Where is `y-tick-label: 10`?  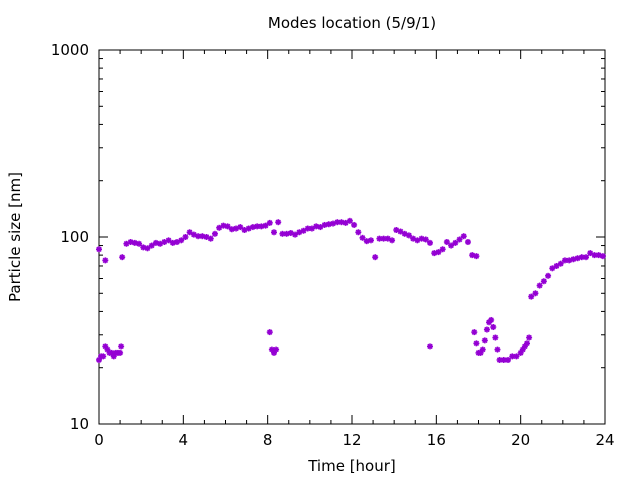 y-tick-label: 10 is located at coordinates (79, 424).